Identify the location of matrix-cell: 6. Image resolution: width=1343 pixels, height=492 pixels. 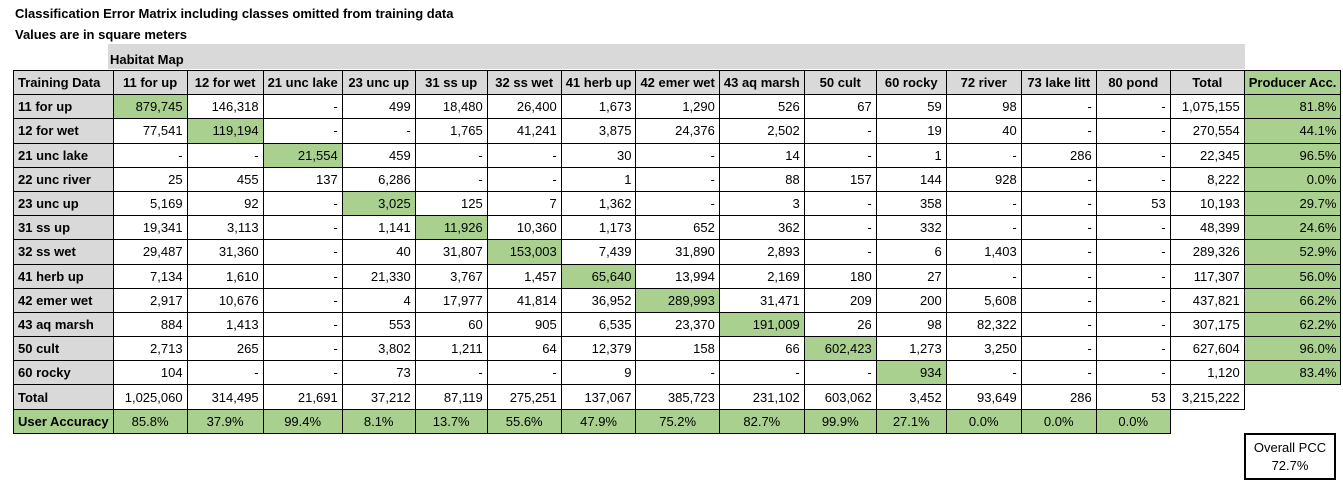
(911, 252).